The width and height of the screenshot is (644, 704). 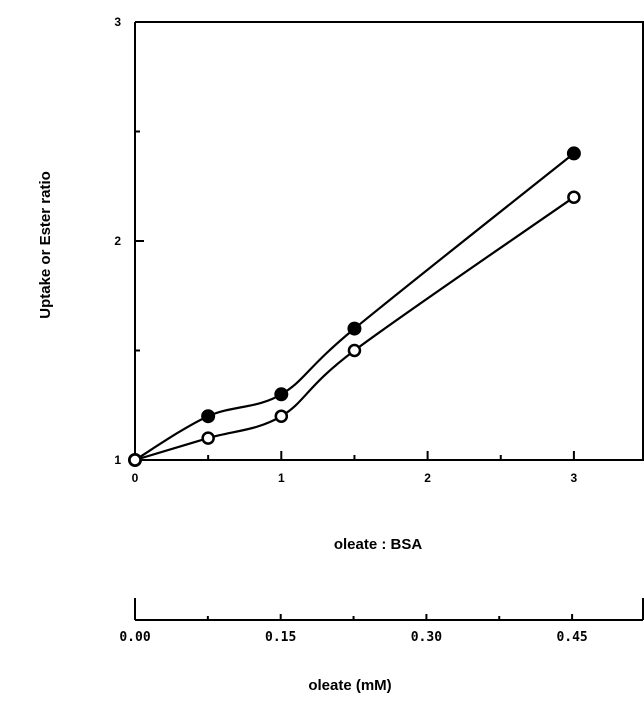 I want to click on secondary-x-tick-label-0.30: 0.30, so click(x=426, y=637).